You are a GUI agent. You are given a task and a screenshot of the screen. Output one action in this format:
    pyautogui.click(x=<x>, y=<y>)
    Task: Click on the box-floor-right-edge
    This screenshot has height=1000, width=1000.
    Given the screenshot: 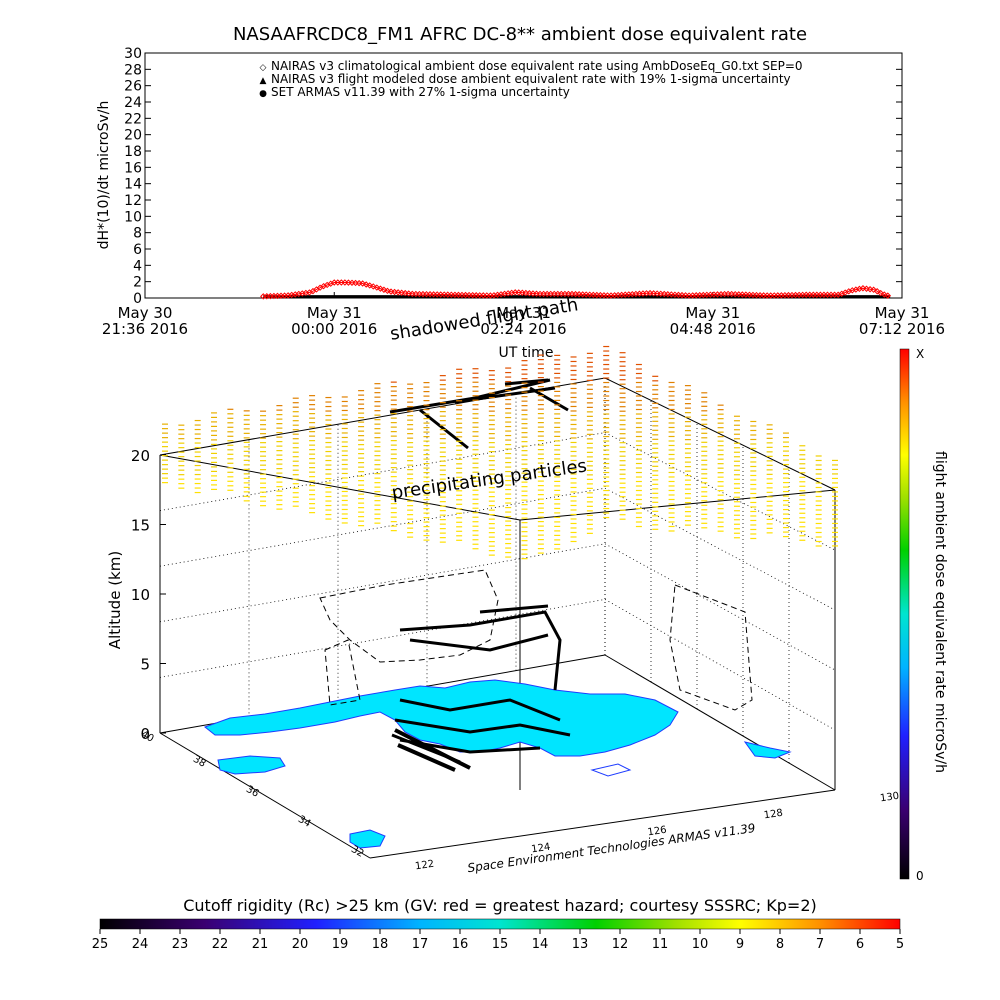 What is the action you would take?
    pyautogui.click(x=720, y=722)
    